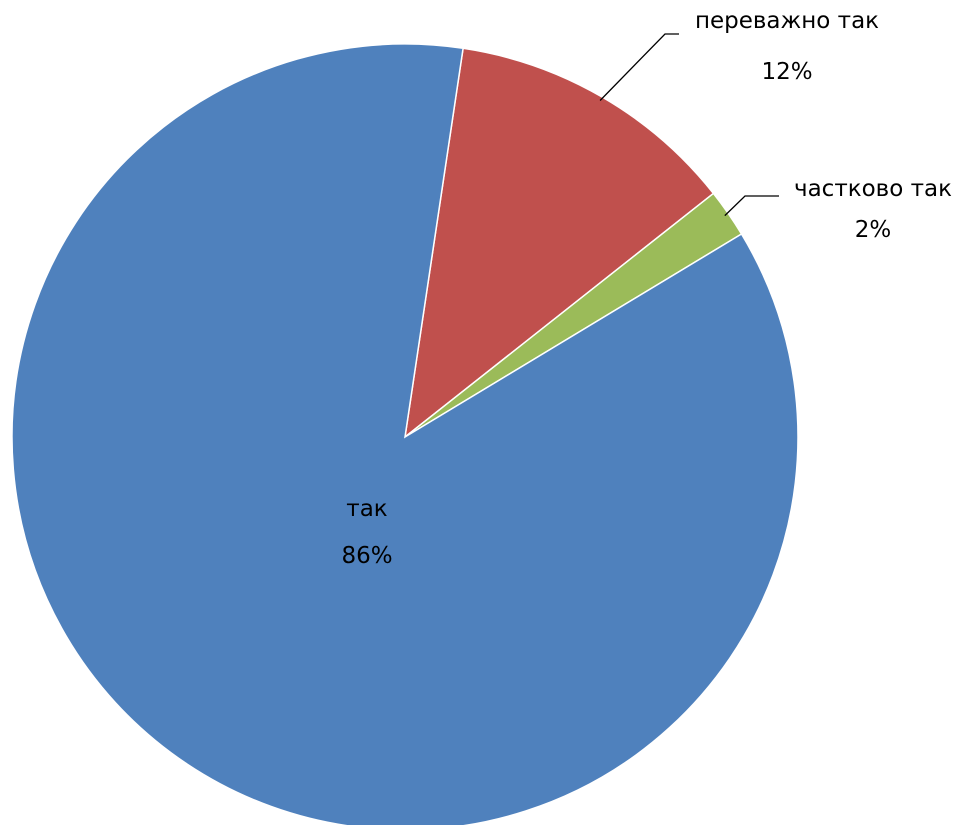 This screenshot has width=975, height=825. What do you see at coordinates (366, 509) in the screenshot?
I see `slice-label-tak: так` at bounding box center [366, 509].